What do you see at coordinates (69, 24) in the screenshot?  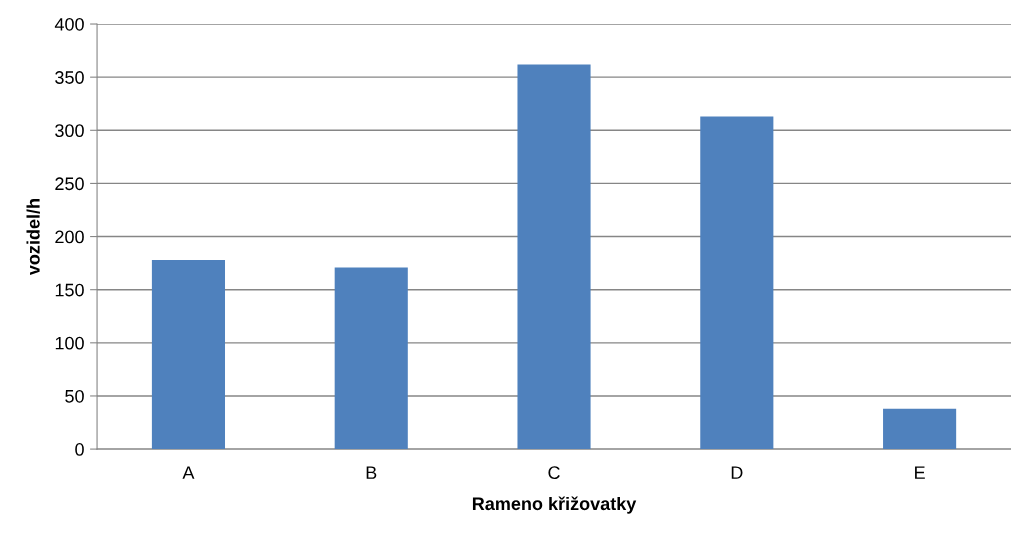 I see `y-tick-label: 400` at bounding box center [69, 24].